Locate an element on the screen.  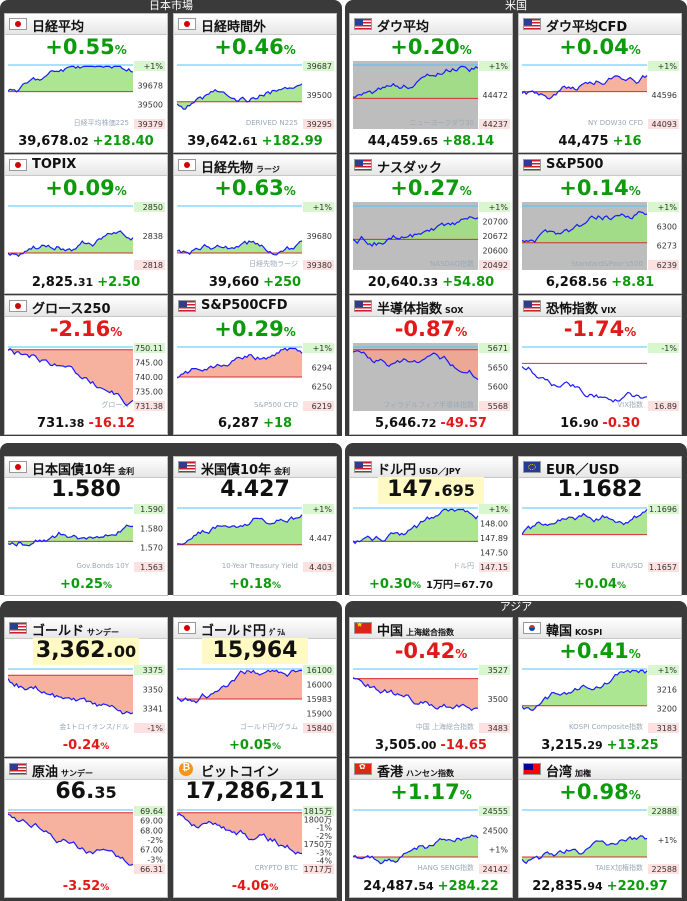
low-label-bg is located at coordinates (663, 728).